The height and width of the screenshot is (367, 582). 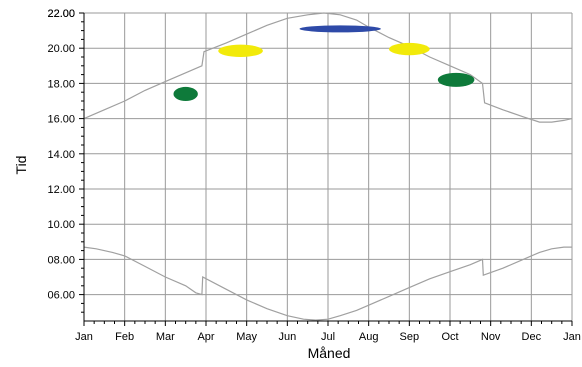 I want to click on x-tick-label: May, so click(x=246, y=337).